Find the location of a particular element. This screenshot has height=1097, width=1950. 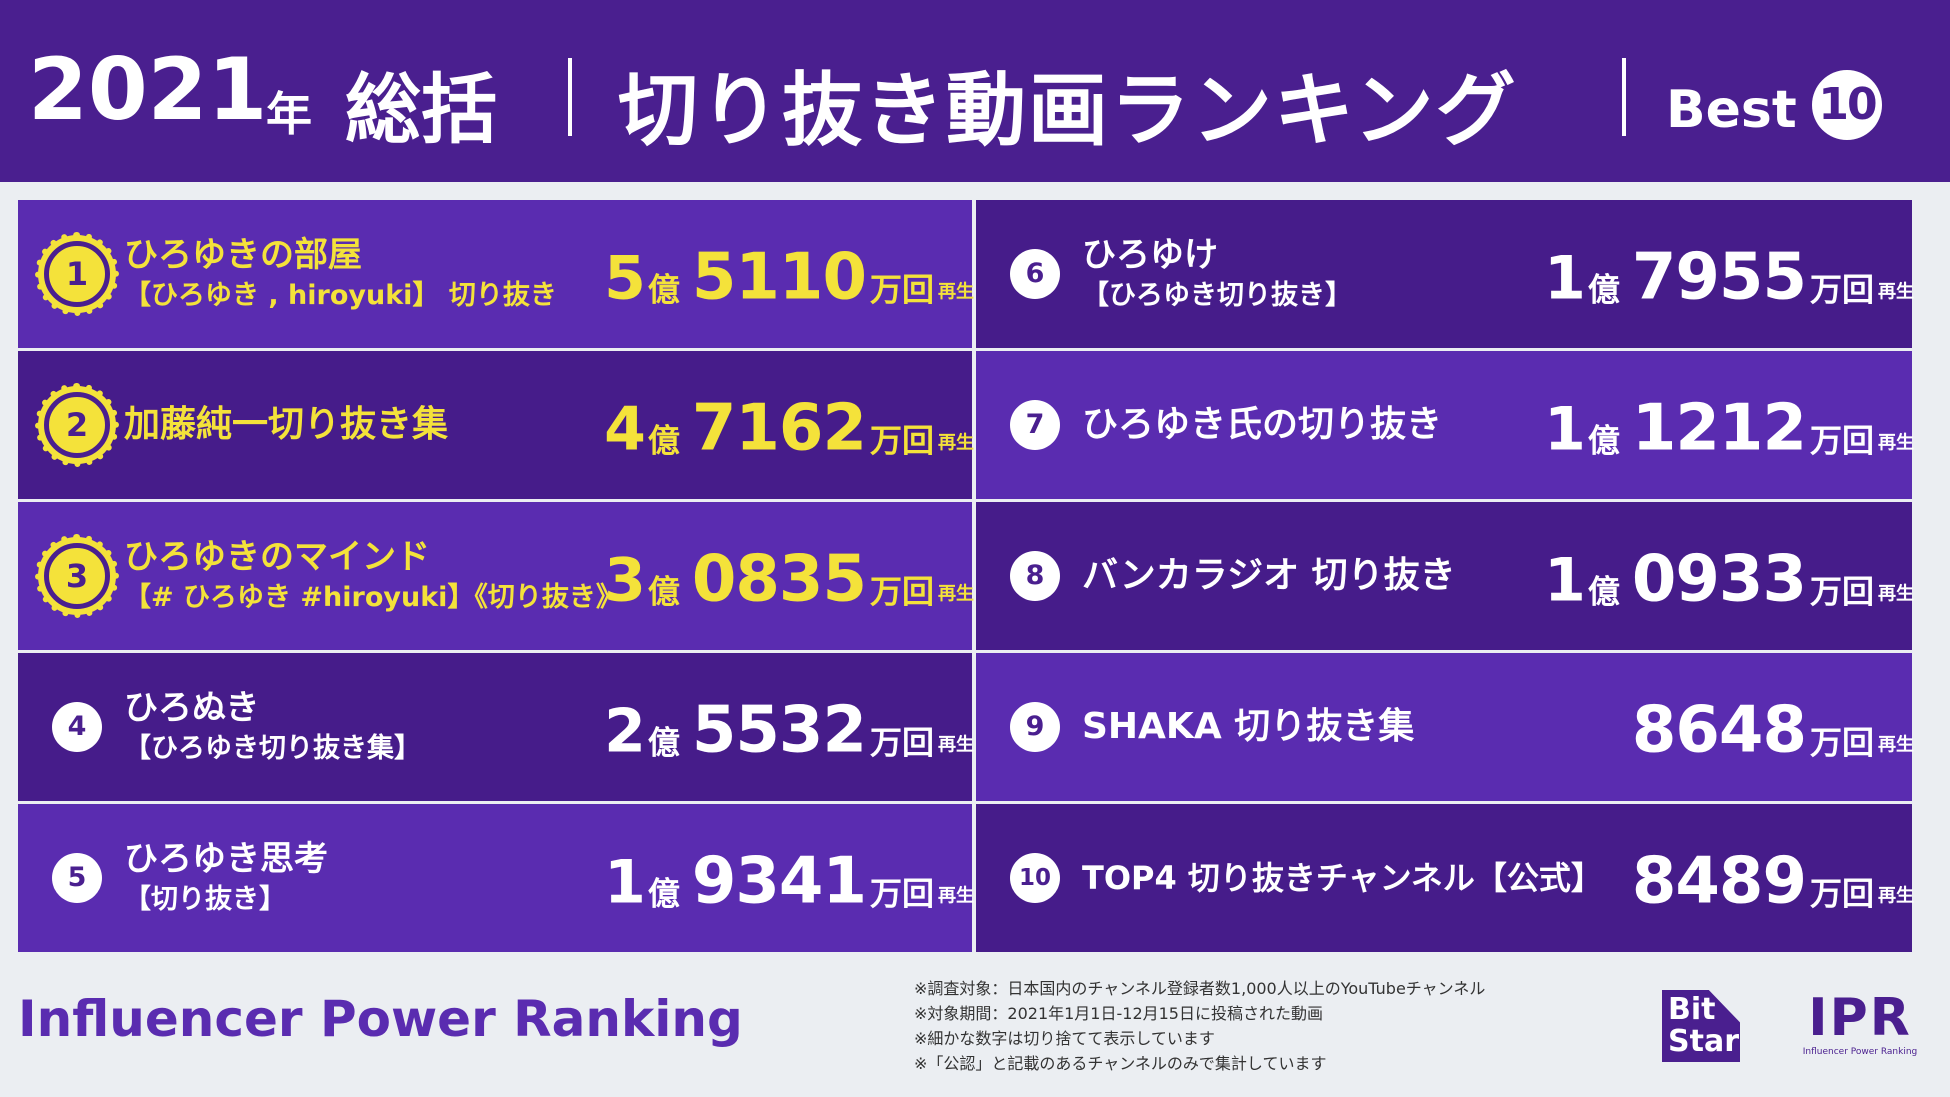

channel-name-line2: 【切り抜き】 is located at coordinates (205, 899).